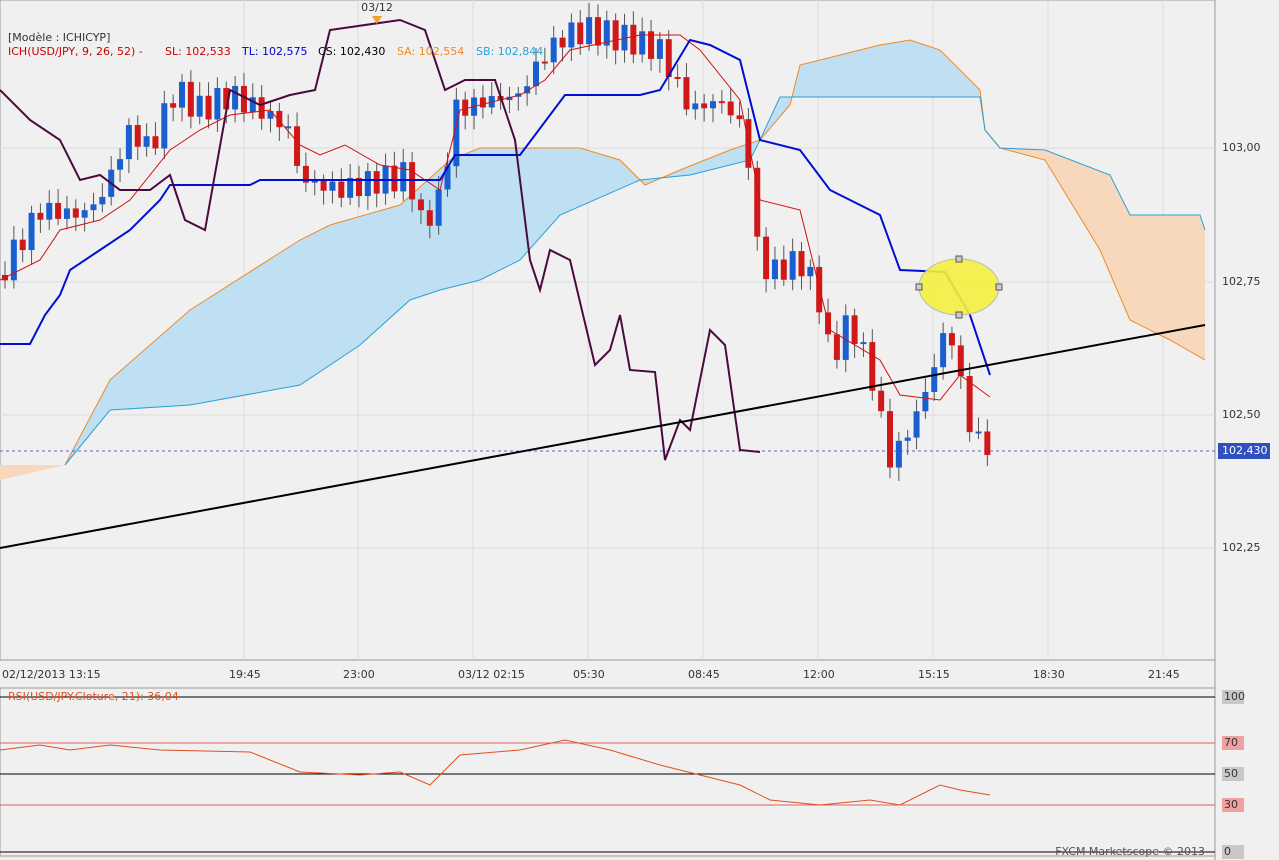 This screenshot has height=860, width=1279. What do you see at coordinates (274, 51) in the screenshot?
I see `tl-label: TL: 102,575` at bounding box center [274, 51].